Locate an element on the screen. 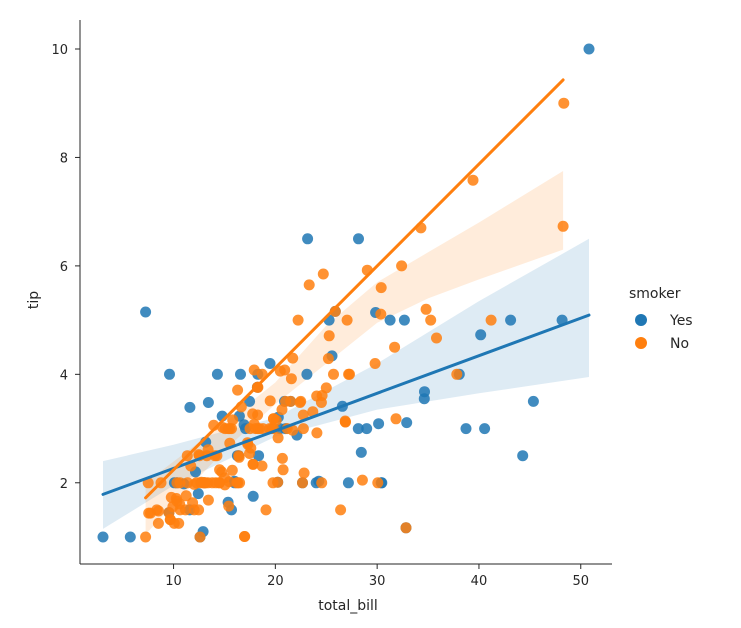 The image size is (741, 628). legend-marker-yes is located at coordinates (641, 320).